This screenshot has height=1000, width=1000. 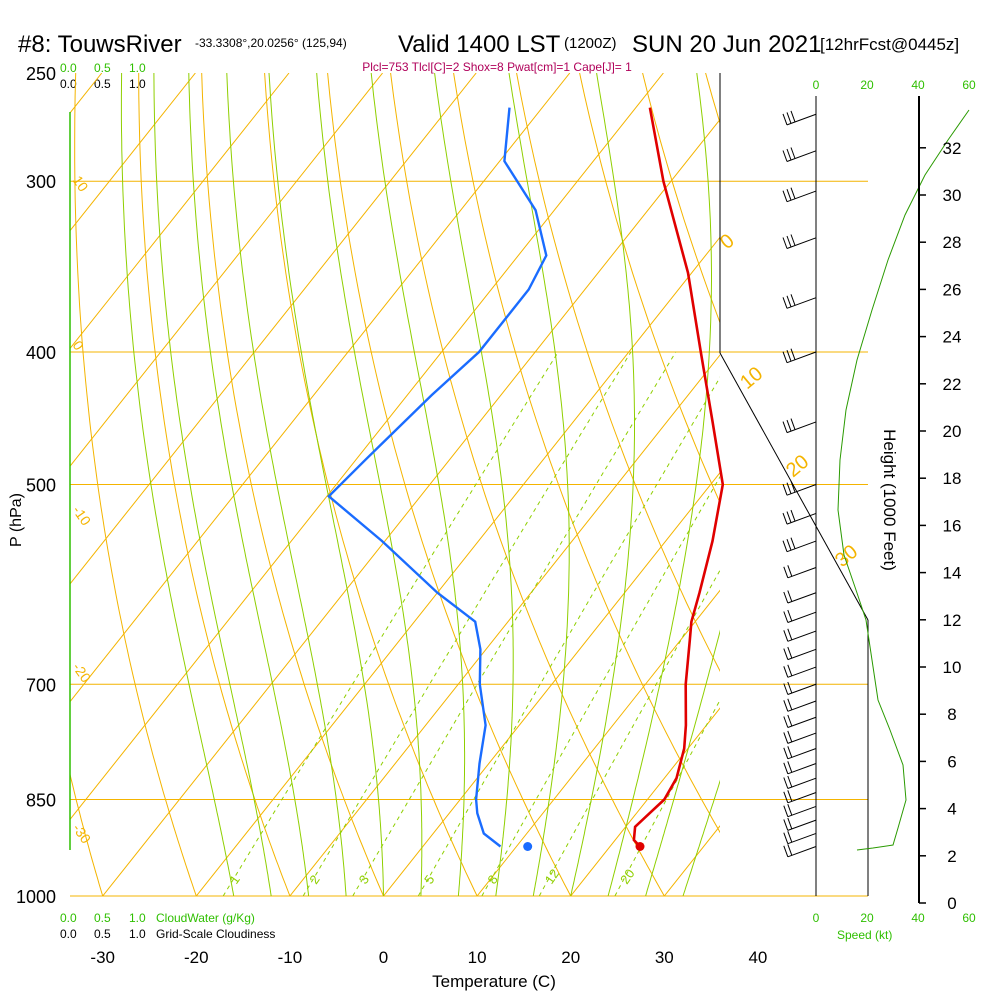 I want to click on wind-speed-profile, so click(x=903, y=480).